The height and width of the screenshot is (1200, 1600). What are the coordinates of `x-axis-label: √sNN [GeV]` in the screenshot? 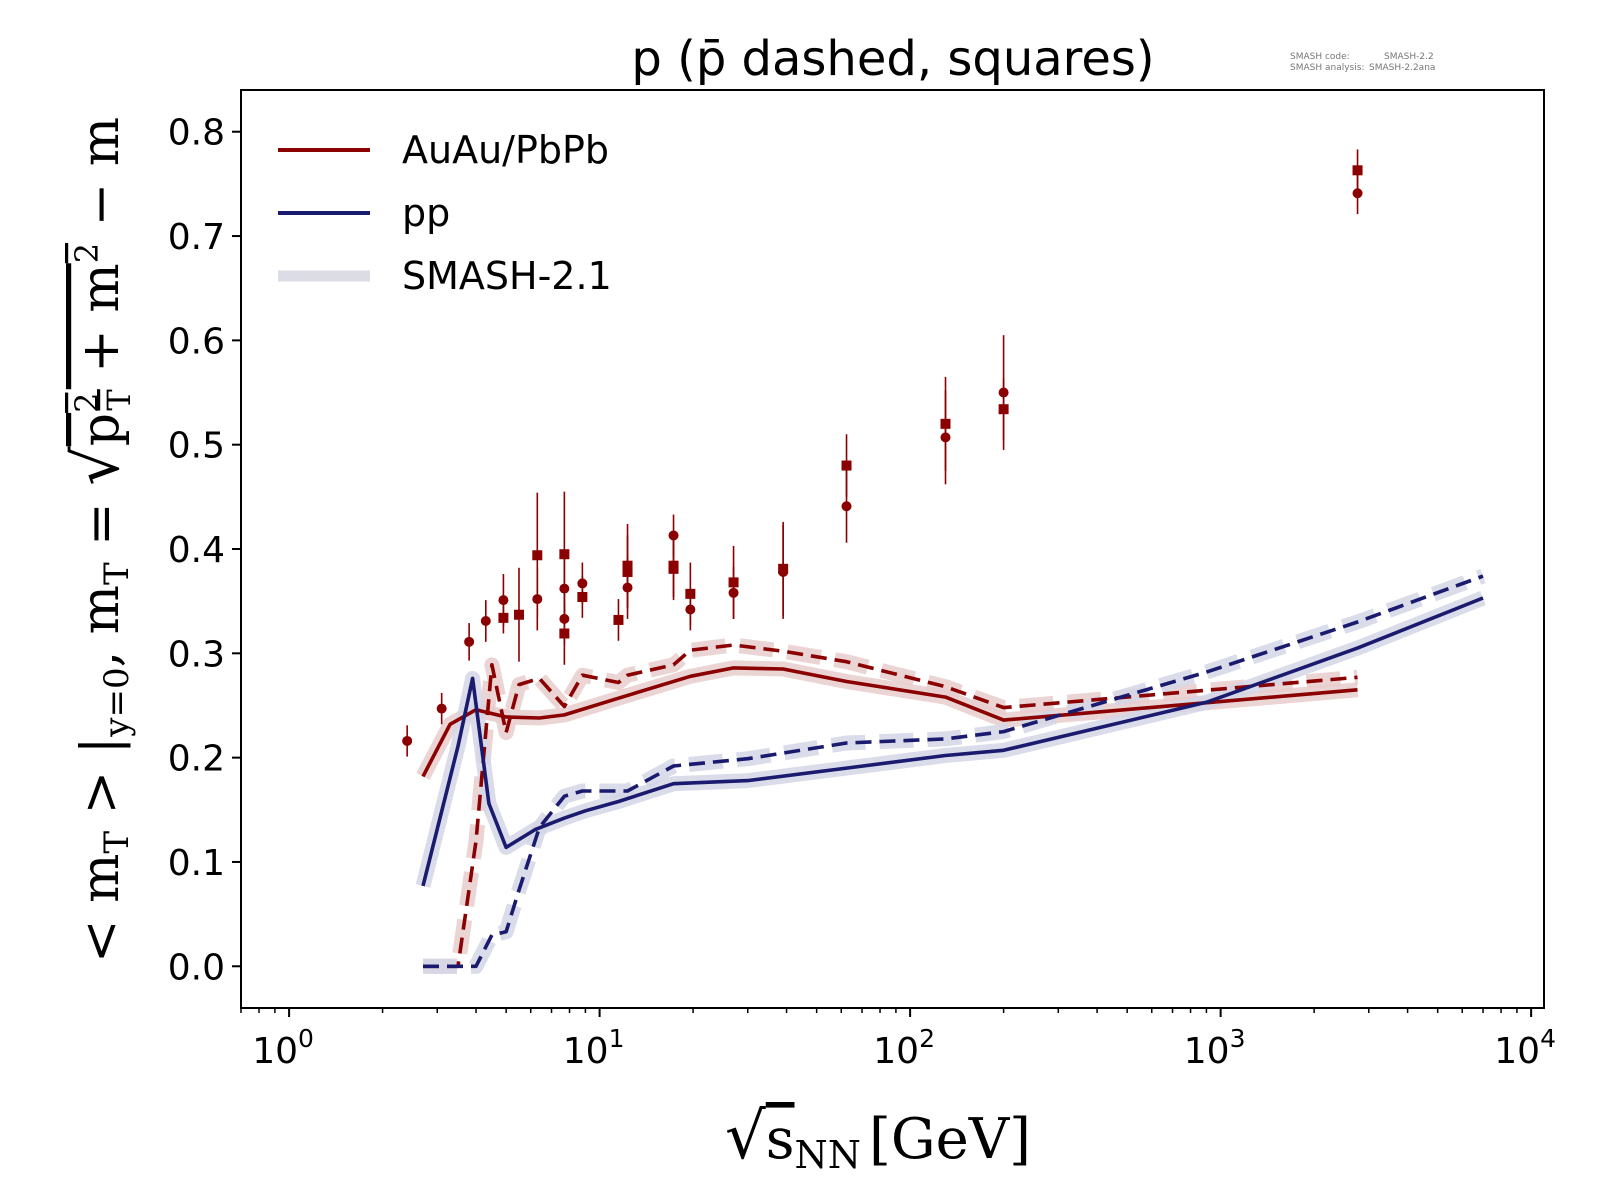 It's located at (878, 1138).